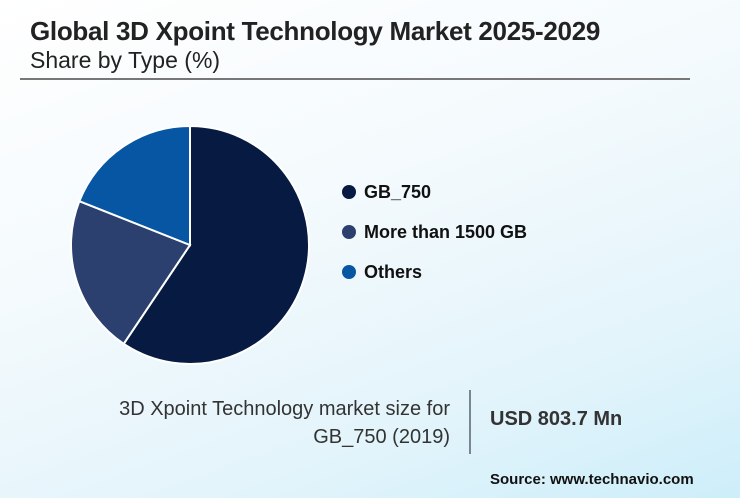 Image resolution: width=740 pixels, height=498 pixels. I want to click on legend-item-others: Others, so click(434, 272).